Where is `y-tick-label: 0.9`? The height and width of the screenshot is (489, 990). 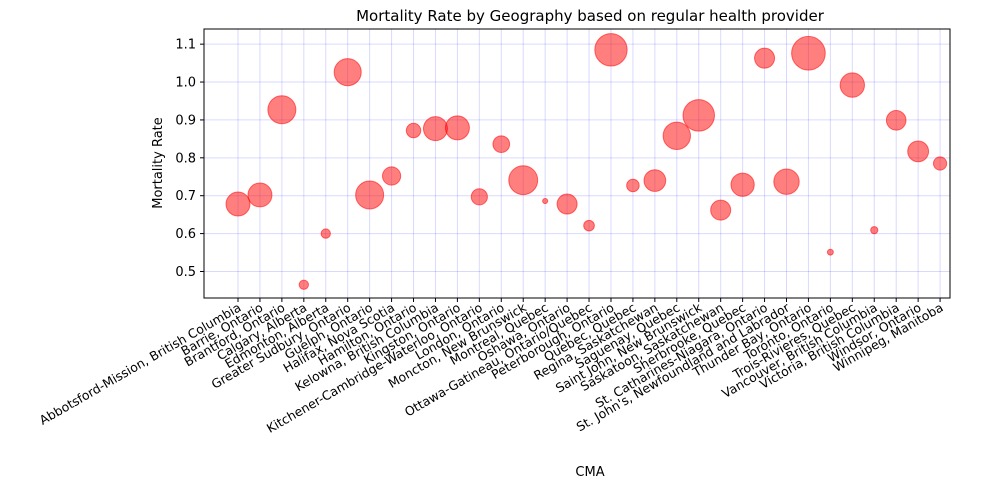
y-tick-label: 0.9 is located at coordinates (185, 120).